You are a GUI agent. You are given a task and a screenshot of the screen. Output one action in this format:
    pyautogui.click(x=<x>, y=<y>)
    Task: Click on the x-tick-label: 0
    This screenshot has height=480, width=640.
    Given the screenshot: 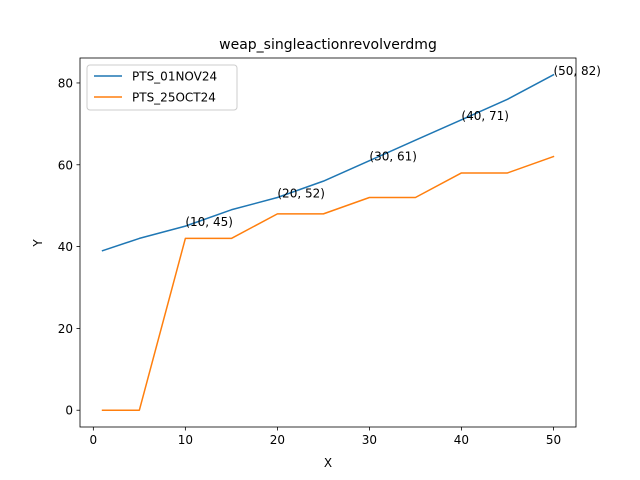 What is the action you would take?
    pyautogui.click(x=94, y=440)
    